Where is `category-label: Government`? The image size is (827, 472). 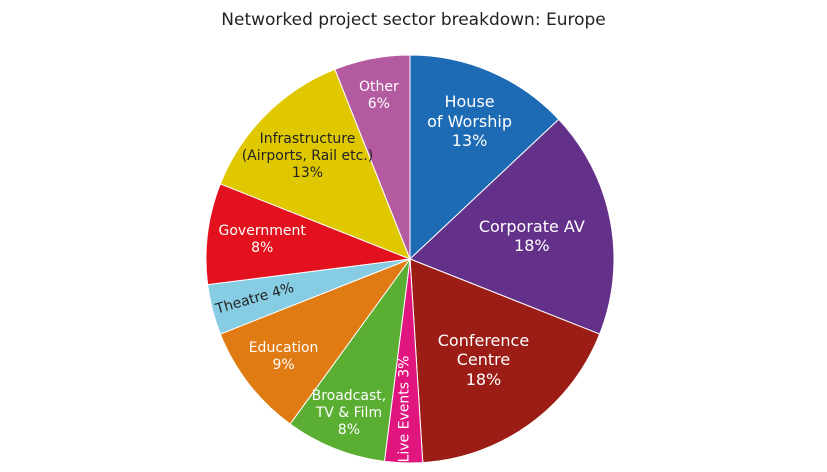 category-label: Government is located at coordinates (262, 231).